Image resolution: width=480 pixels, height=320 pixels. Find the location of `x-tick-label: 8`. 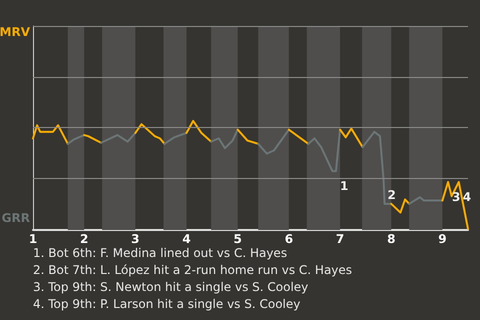

x-tick-label: 8 is located at coordinates (391, 239).